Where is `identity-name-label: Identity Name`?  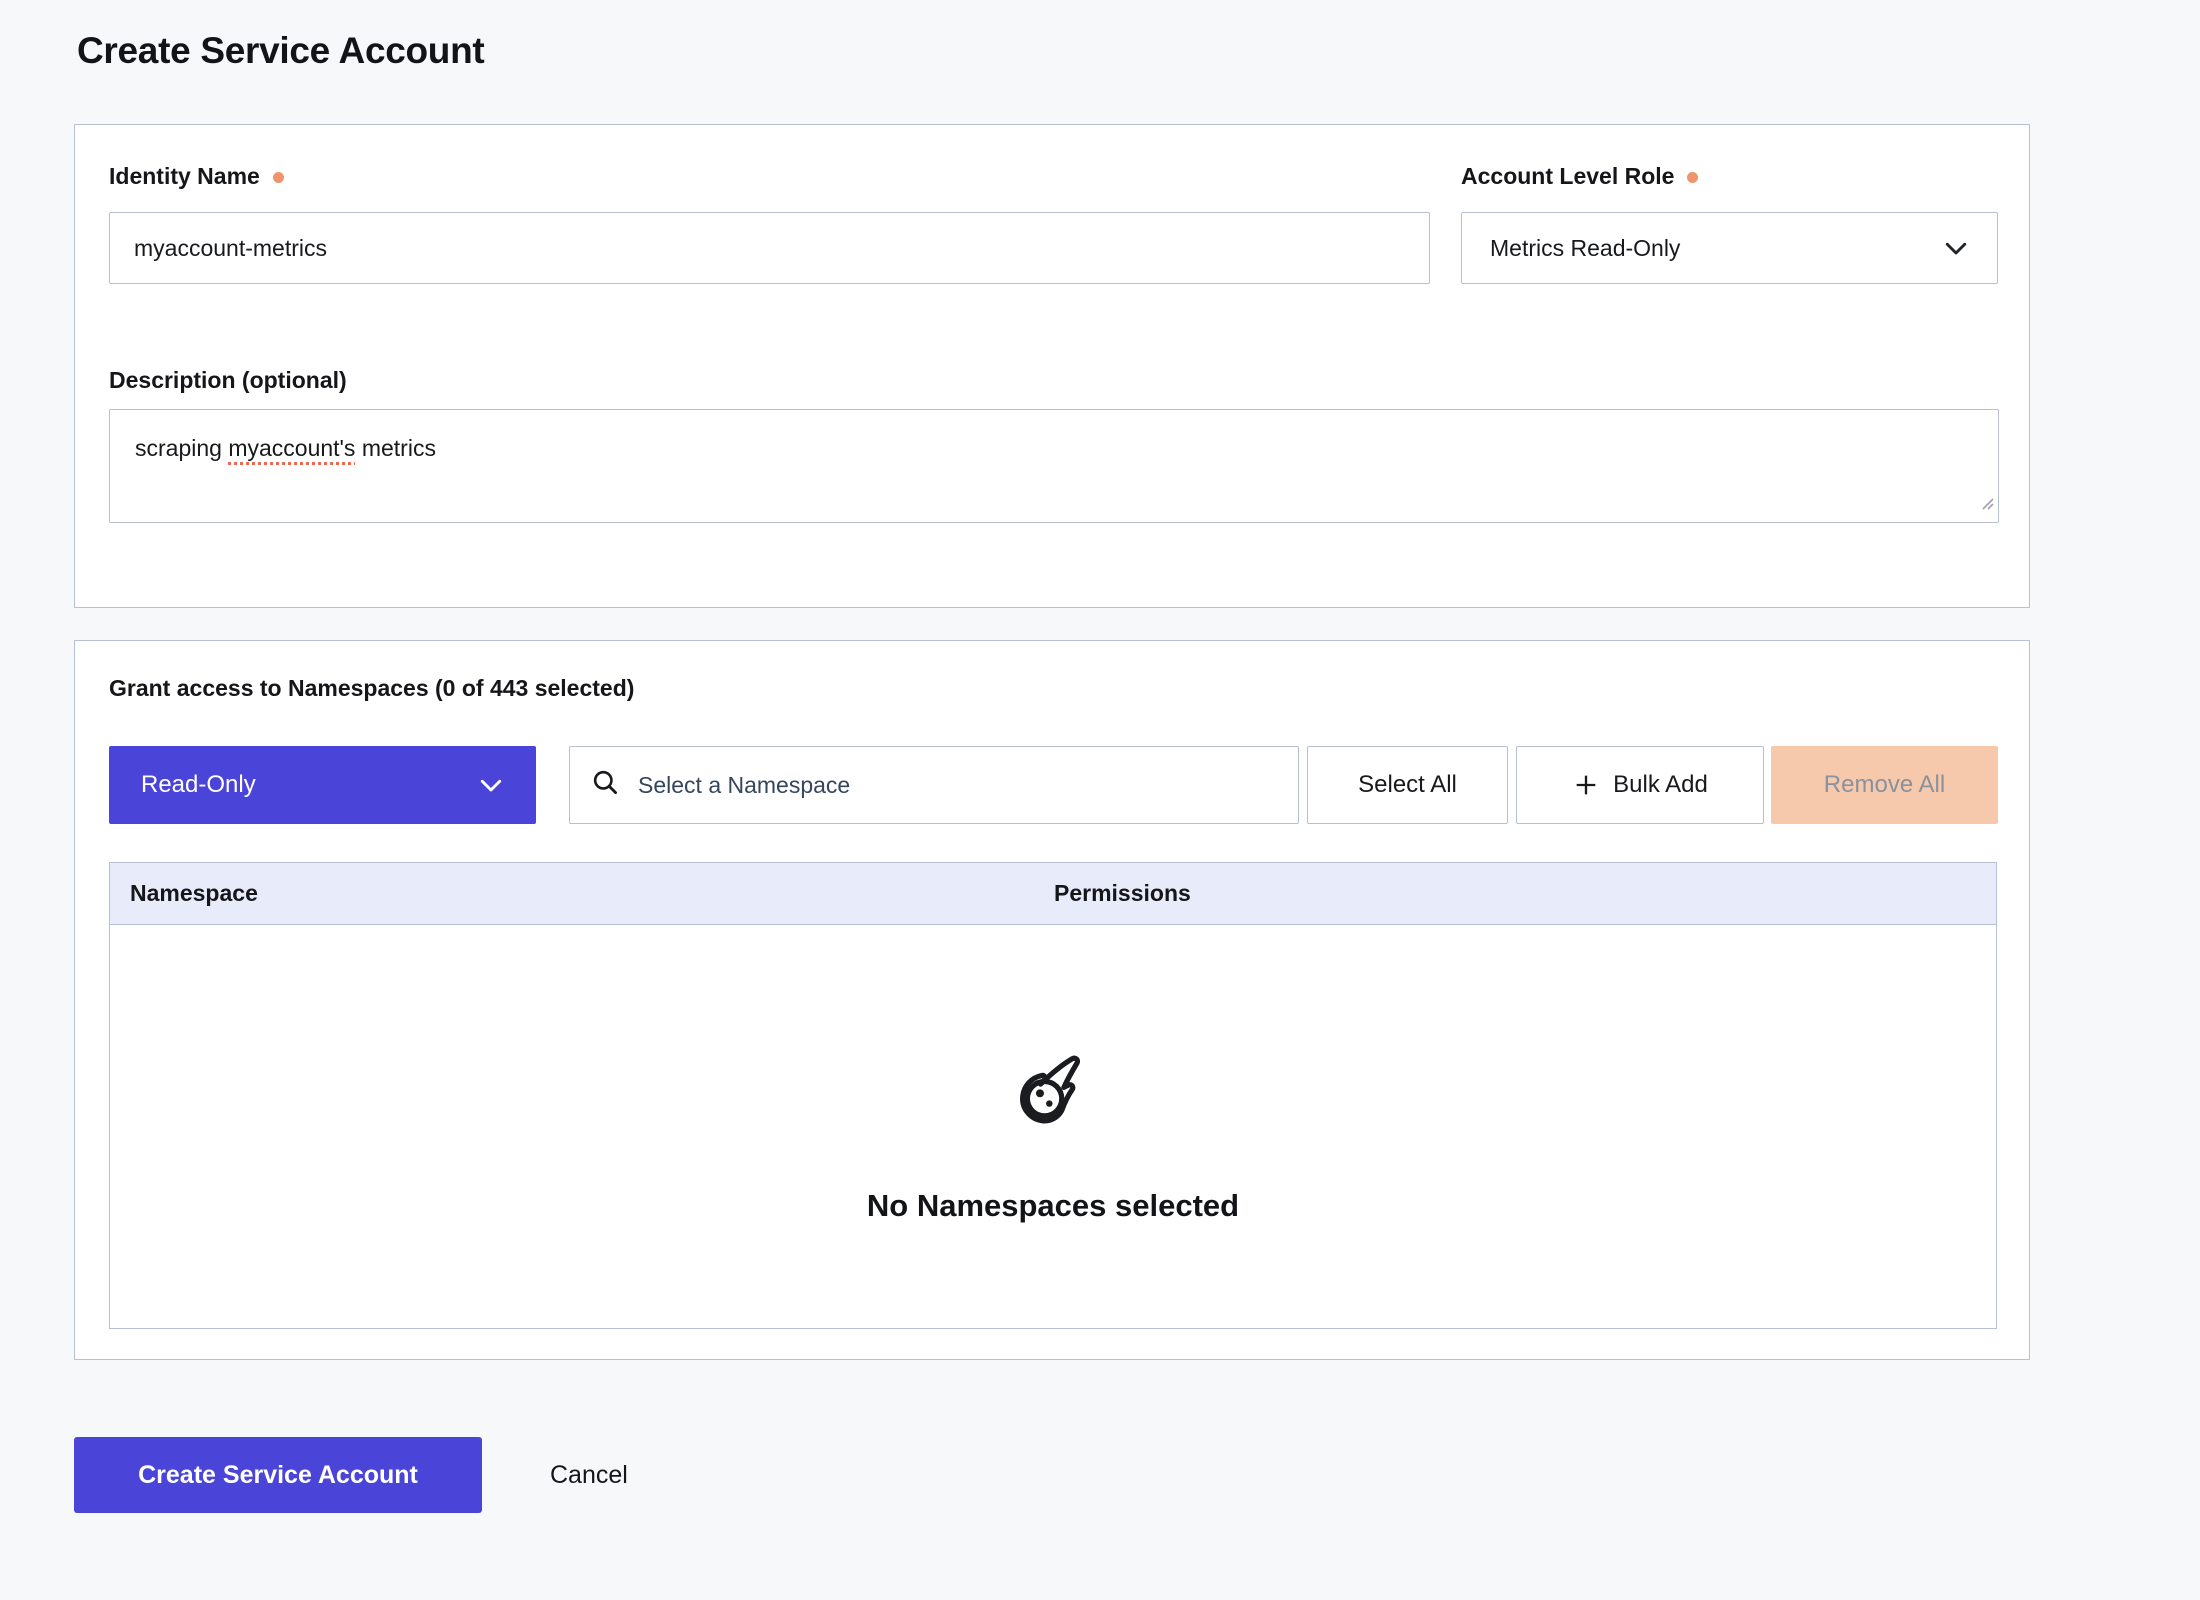
identity-name-label: Identity Name is located at coordinates (196, 176).